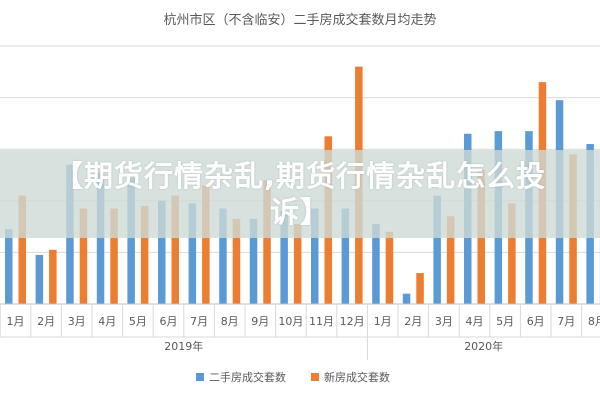  Describe the element at coordinates (247, 377) in the screenshot. I see `legend-label: 二手房成交套数` at that location.